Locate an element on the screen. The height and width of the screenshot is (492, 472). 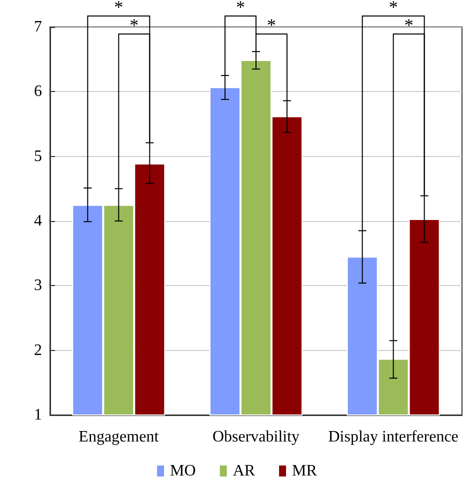
y-tick-label: 6 is located at coordinates (38, 91).